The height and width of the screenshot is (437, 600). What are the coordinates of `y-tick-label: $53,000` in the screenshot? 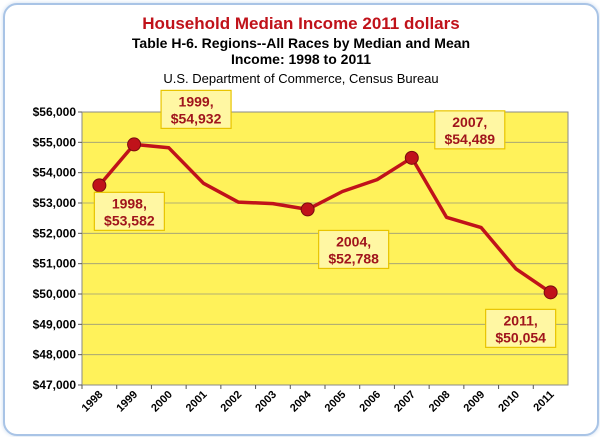 It's located at (55, 203).